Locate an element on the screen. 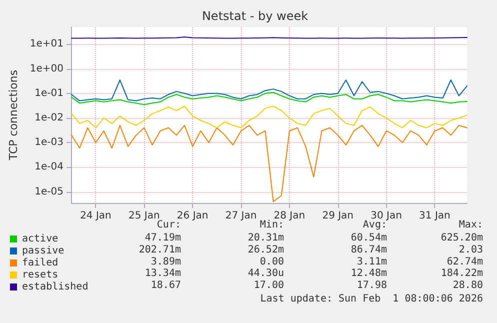 The height and width of the screenshot is (323, 497). x-tick-label: 25 Jan is located at coordinates (144, 216).